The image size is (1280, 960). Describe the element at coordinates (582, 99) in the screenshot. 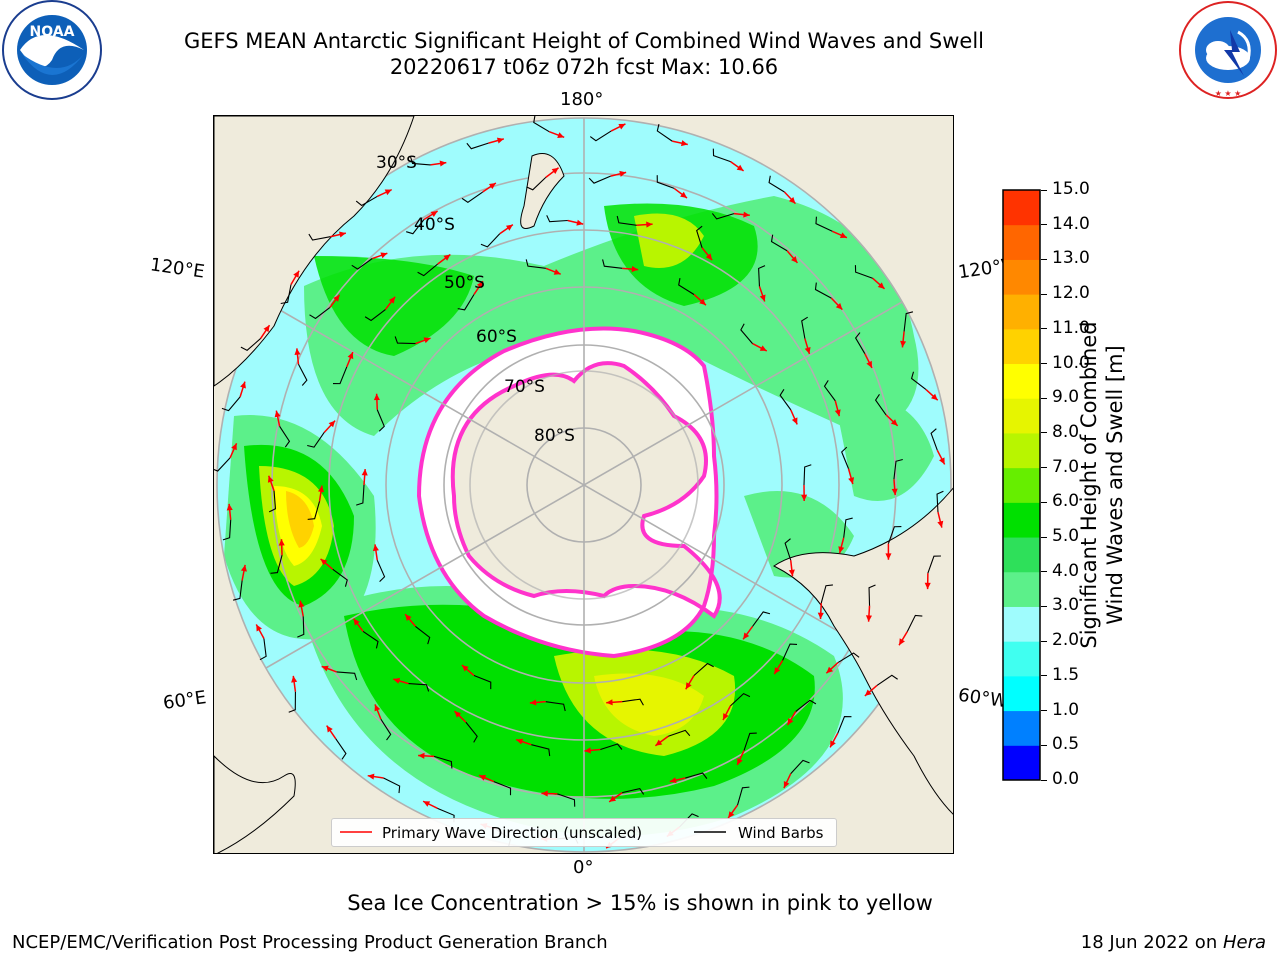

I see `lon-label-180: 180°` at that location.